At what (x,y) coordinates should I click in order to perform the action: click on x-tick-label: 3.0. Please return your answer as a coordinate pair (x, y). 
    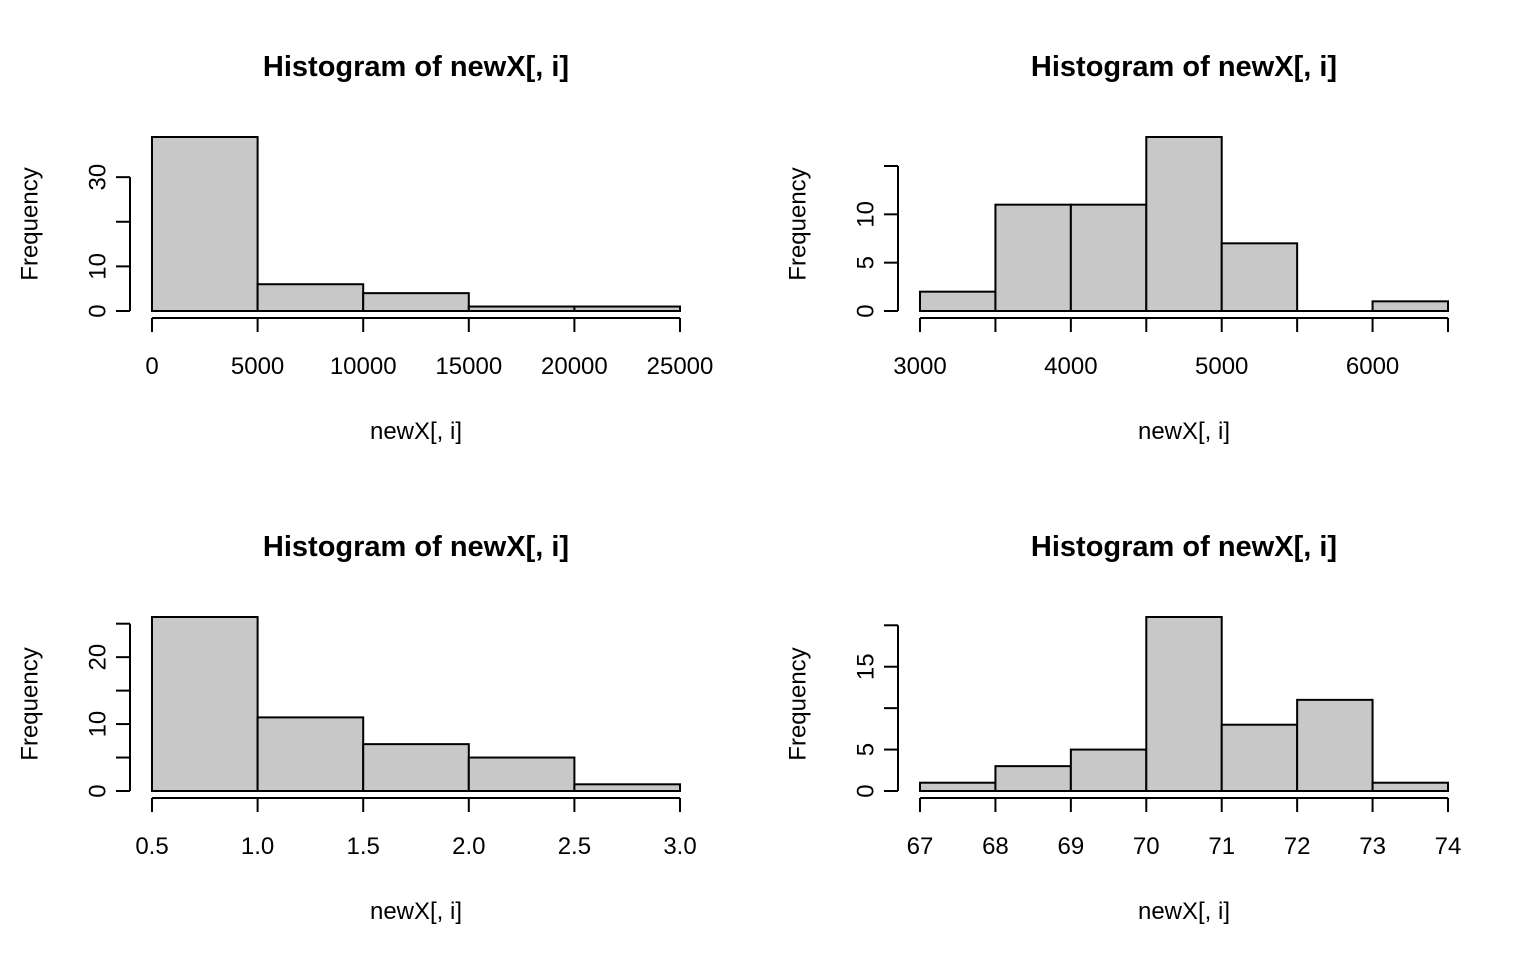
    Looking at the image, I should click on (679, 846).